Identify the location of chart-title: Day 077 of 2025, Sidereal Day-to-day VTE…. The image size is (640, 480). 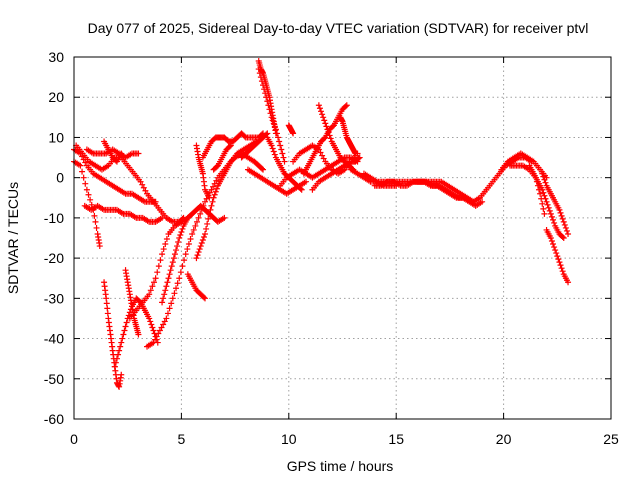
(338, 28).